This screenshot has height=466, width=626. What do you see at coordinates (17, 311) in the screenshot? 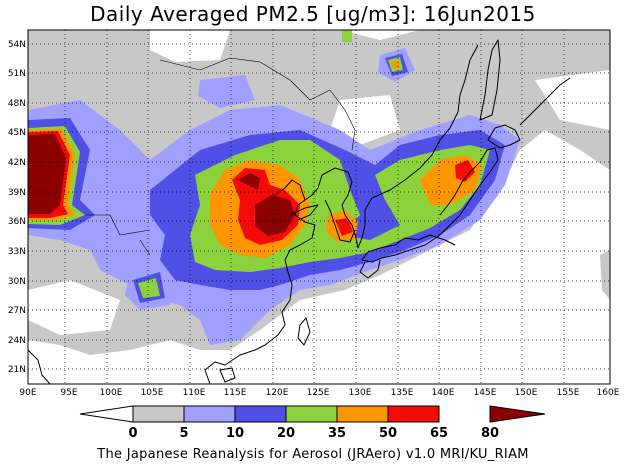
I see `lat-label: 27N` at bounding box center [17, 311].